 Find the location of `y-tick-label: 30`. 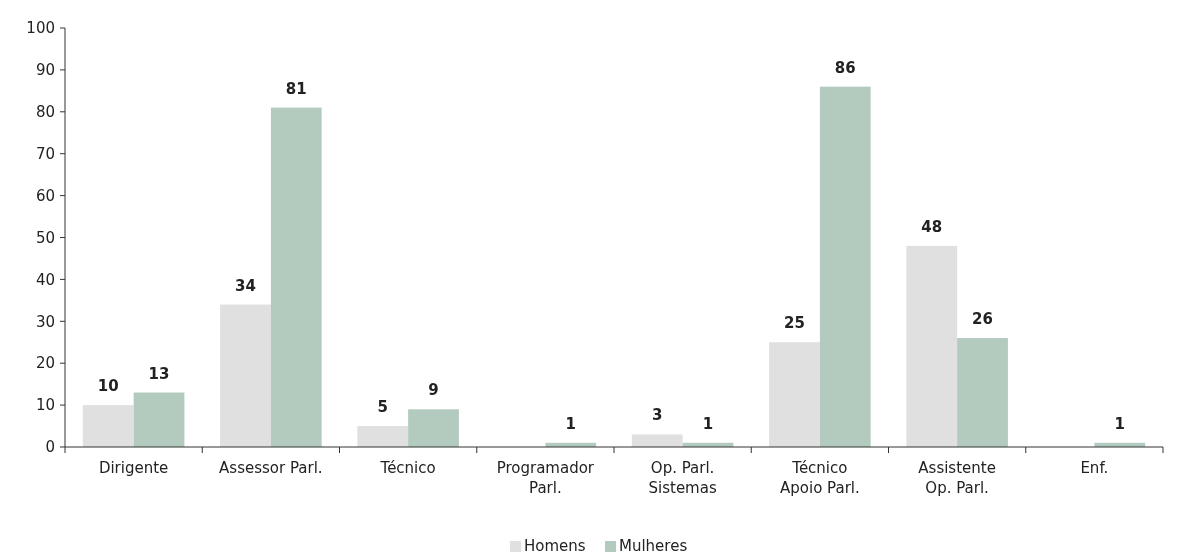

y-tick-label: 30 is located at coordinates (45, 321).